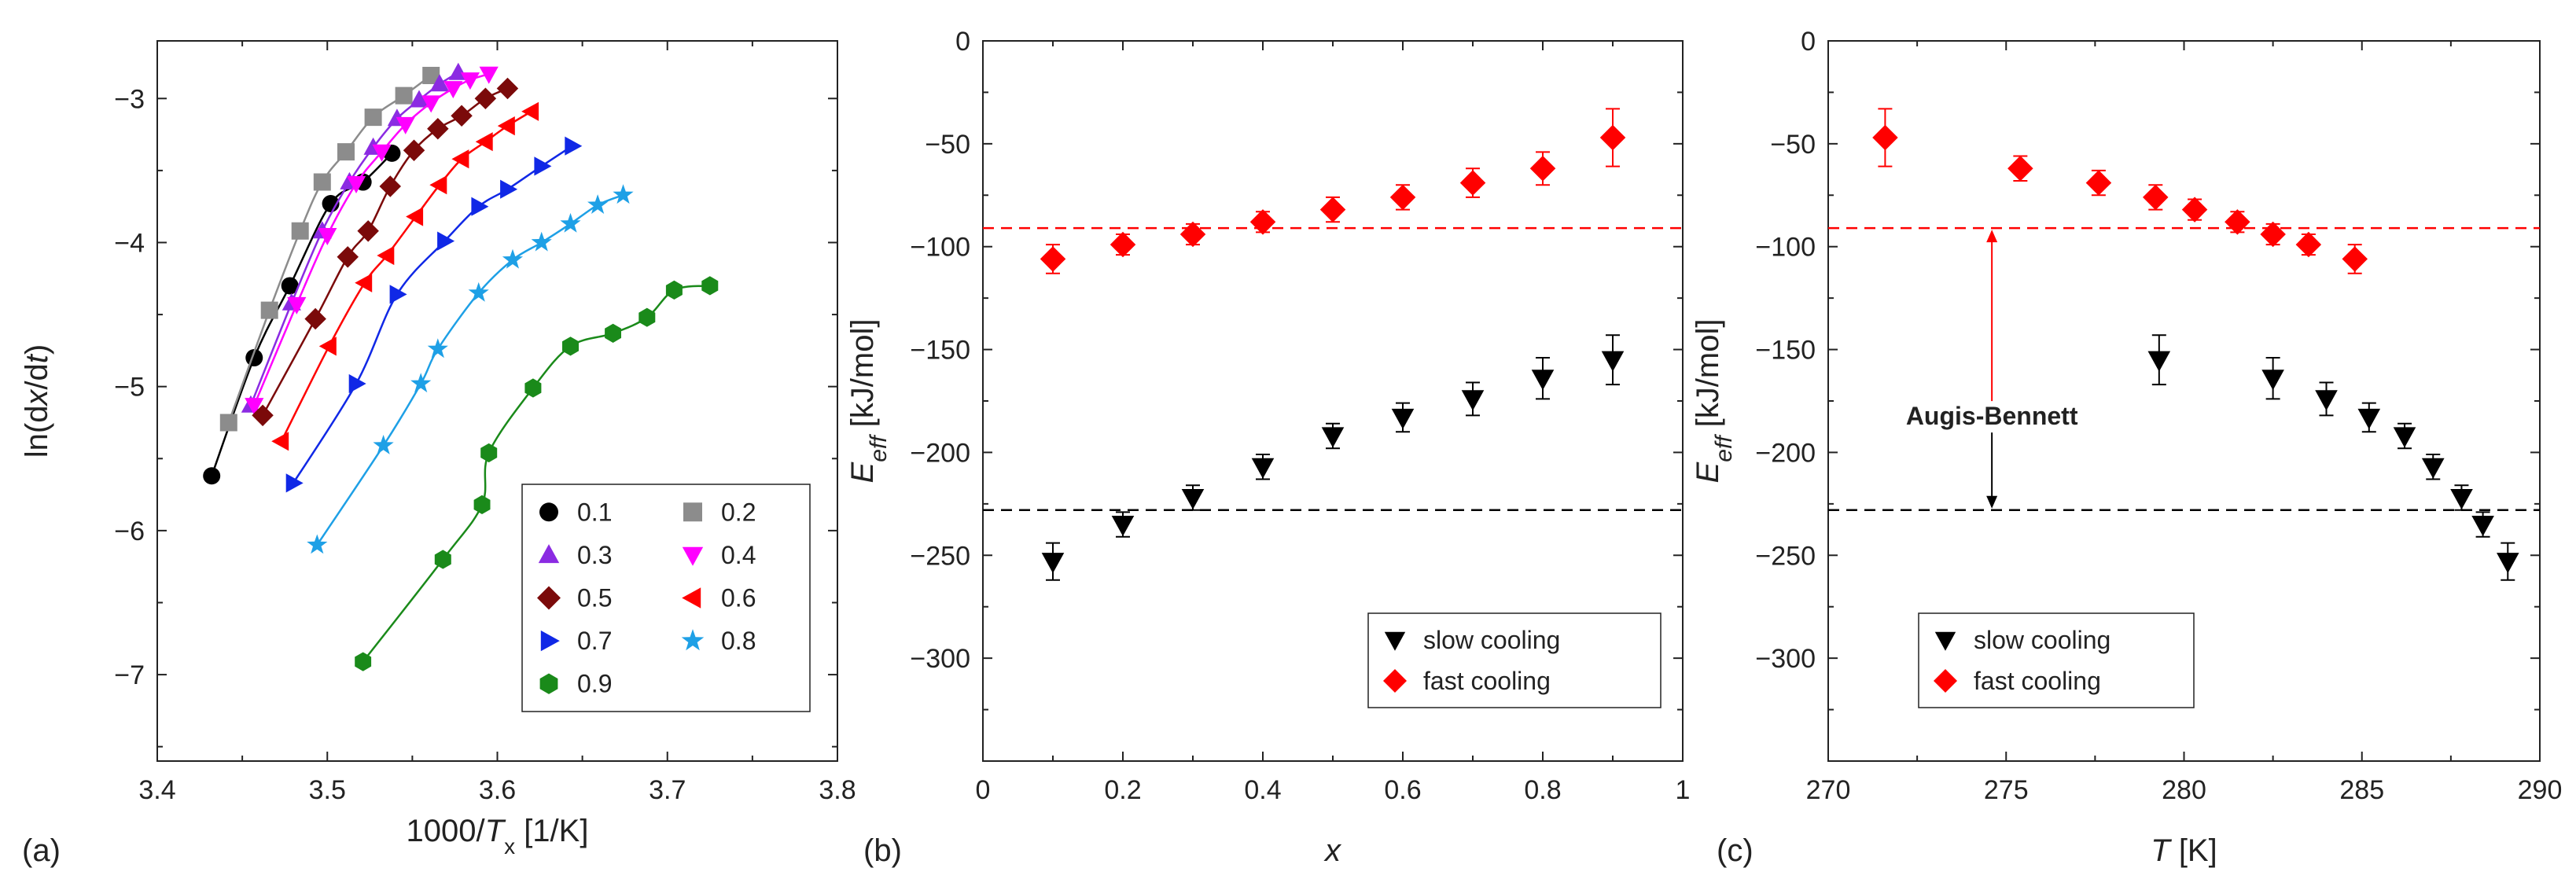 This screenshot has height=890, width=2576. What do you see at coordinates (668, 790) in the screenshot?
I see `x-tick-label: 3.7` at bounding box center [668, 790].